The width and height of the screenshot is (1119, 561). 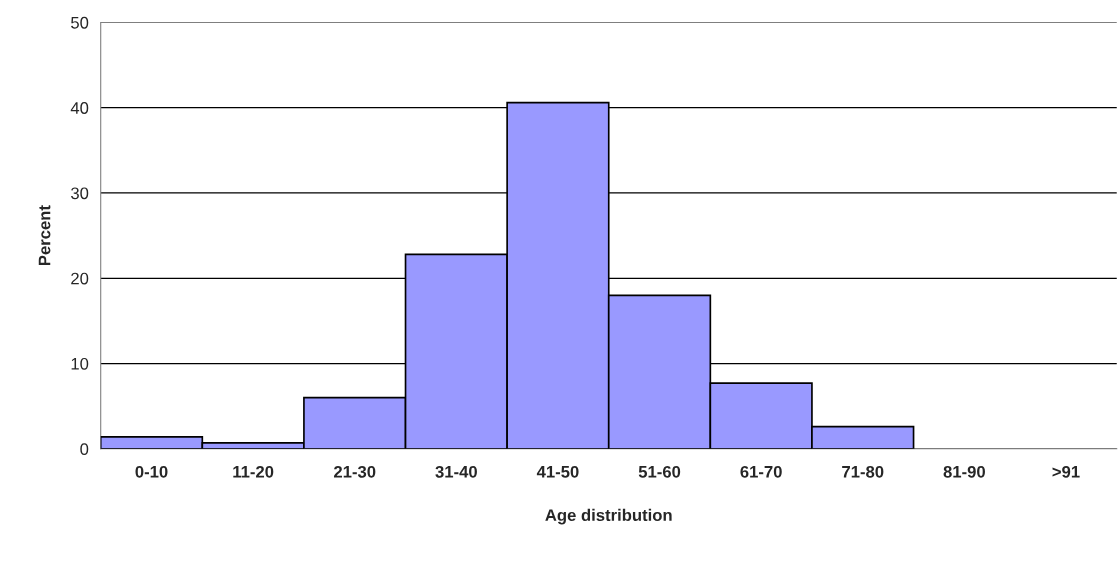 I want to click on y-tick-label: 30, so click(x=80, y=193).